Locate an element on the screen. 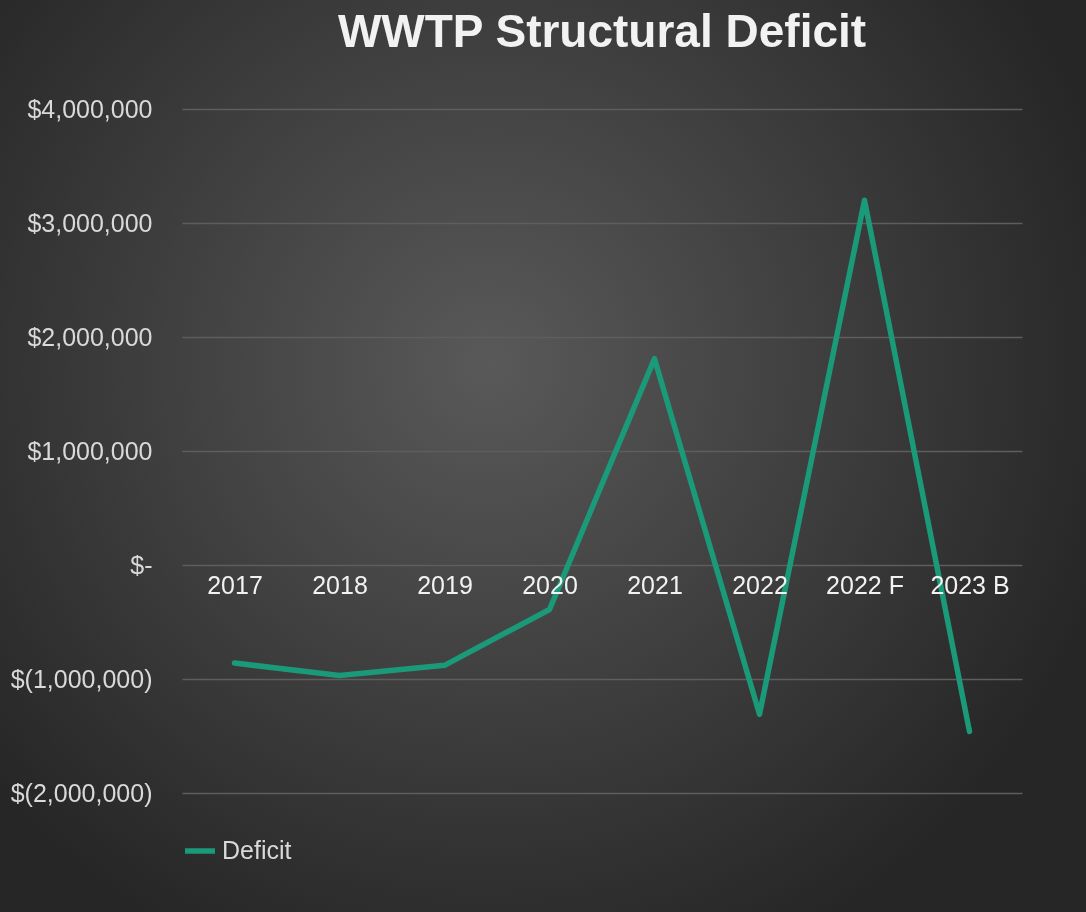 The width and height of the screenshot is (1086, 912). legend-label: Deficit is located at coordinates (257, 850).